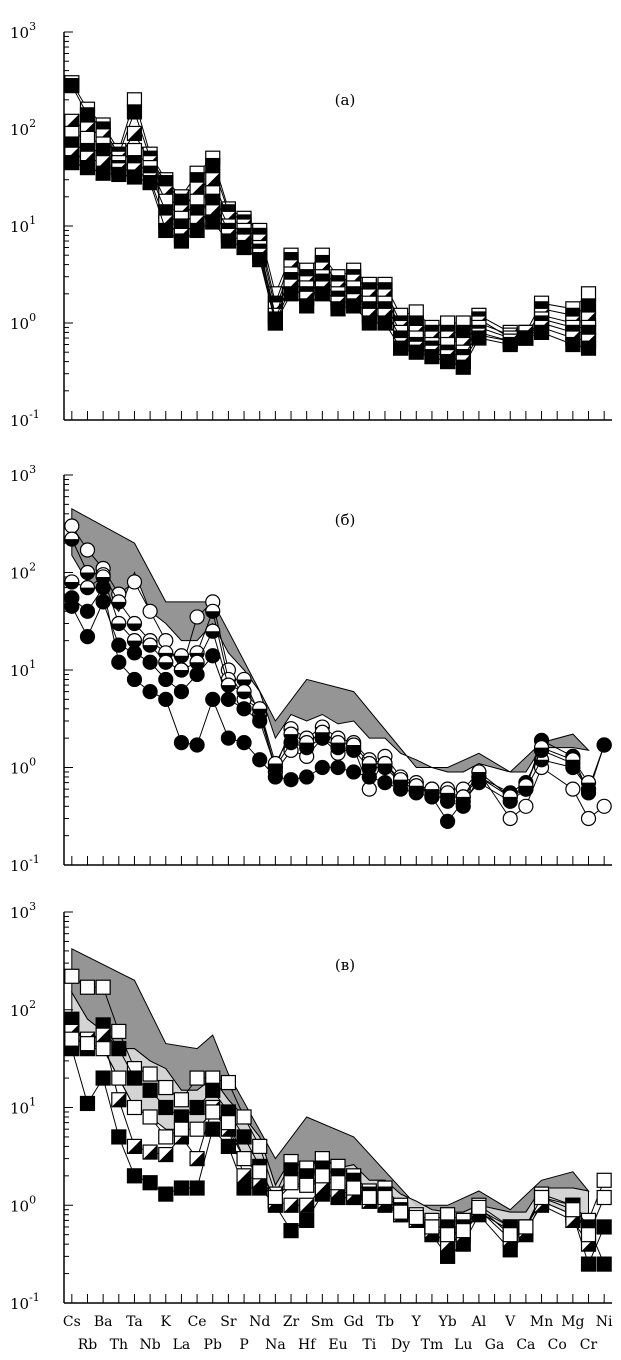  I want to click on y-tick-label: 10², so click(23, 128).